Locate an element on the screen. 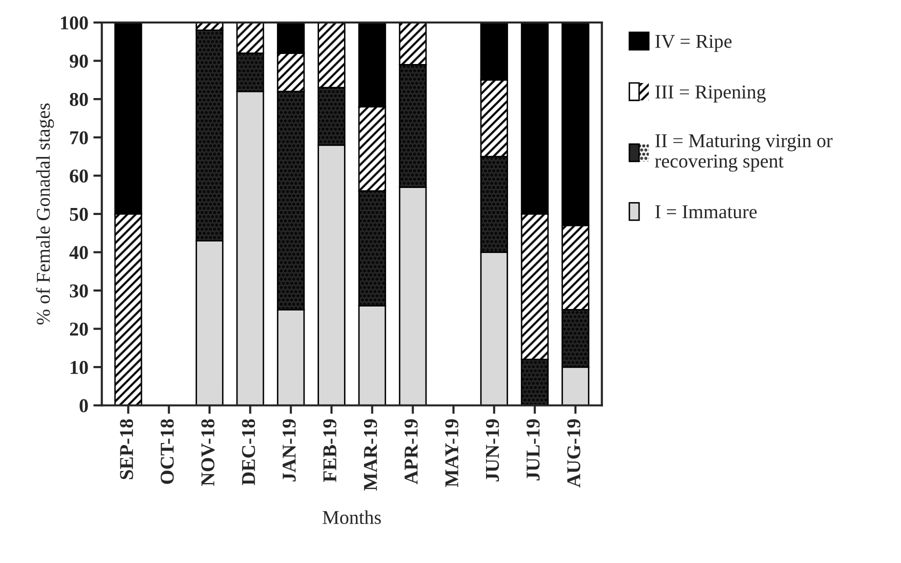 The image size is (901, 563). y-tick-label: 20 is located at coordinates (79, 329).